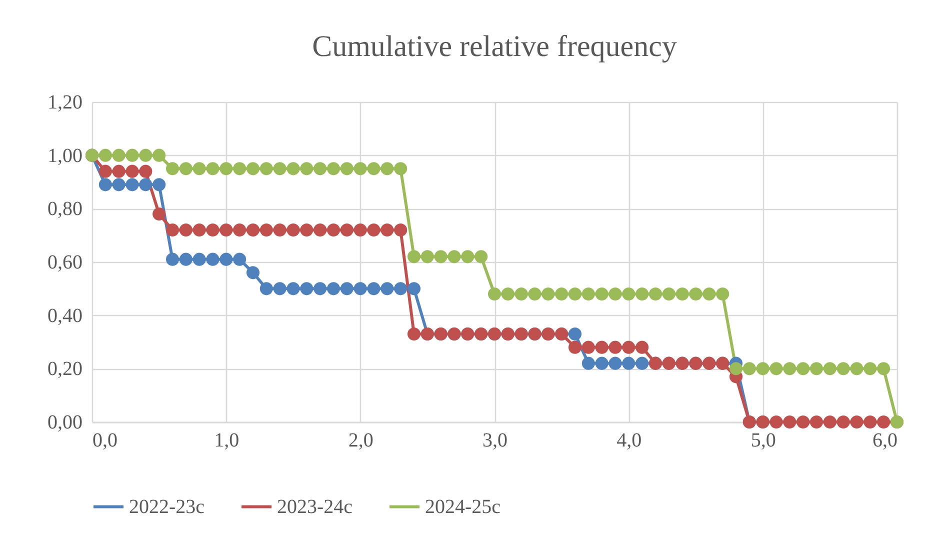 The height and width of the screenshot is (538, 929). I want to click on legend-label: 2023-24c, so click(315, 507).